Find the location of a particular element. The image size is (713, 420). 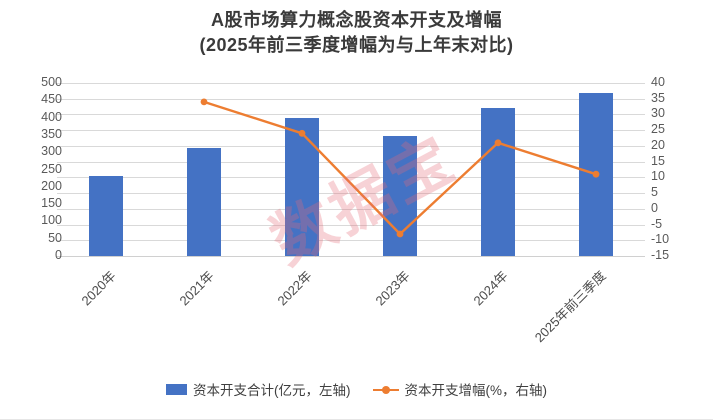

y-axis-left-tick: 350 is located at coordinates (51, 133).